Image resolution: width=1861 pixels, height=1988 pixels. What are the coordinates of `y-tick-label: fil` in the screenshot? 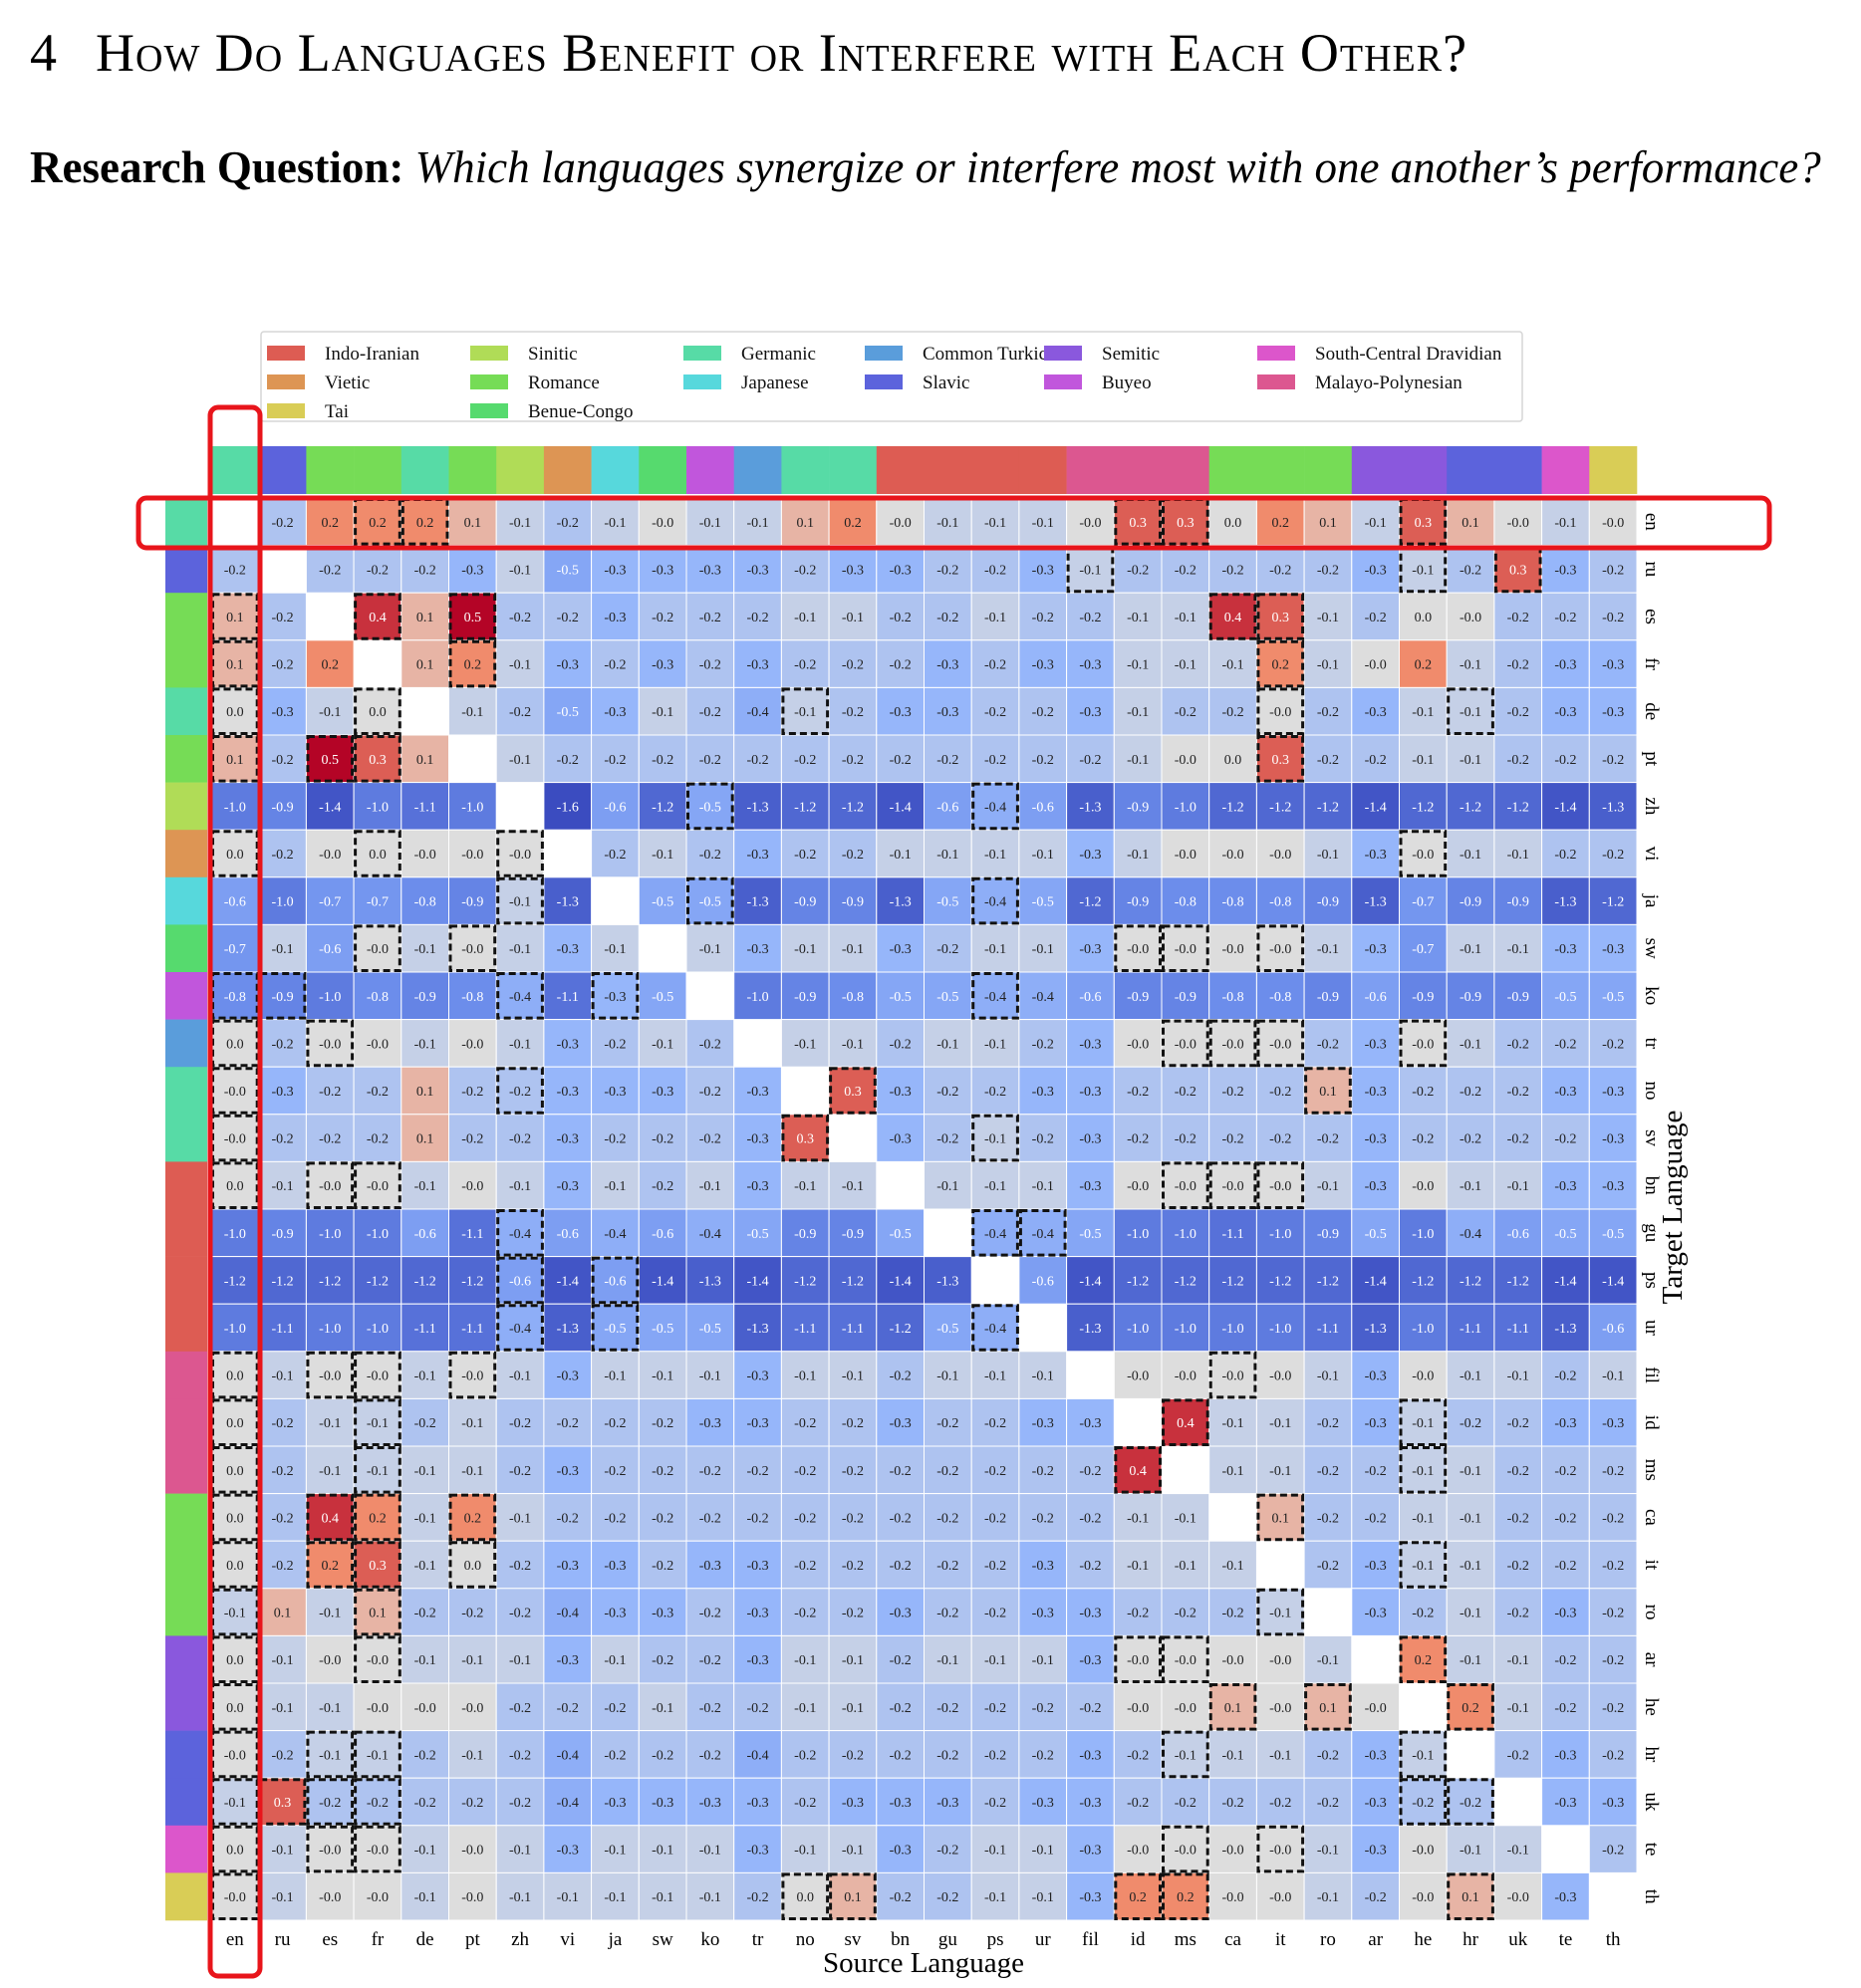 It's located at (1652, 1375).